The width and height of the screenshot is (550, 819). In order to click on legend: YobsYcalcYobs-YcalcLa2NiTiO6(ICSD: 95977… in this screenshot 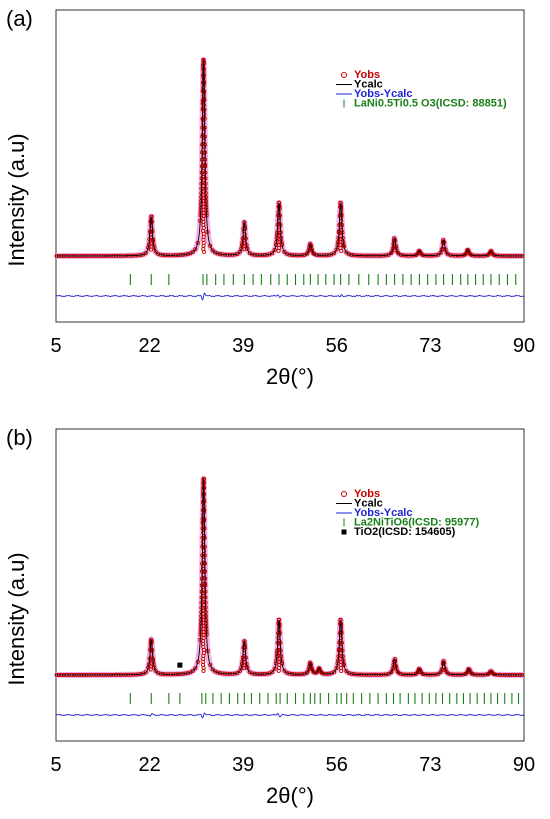, I will do `click(407, 513)`.